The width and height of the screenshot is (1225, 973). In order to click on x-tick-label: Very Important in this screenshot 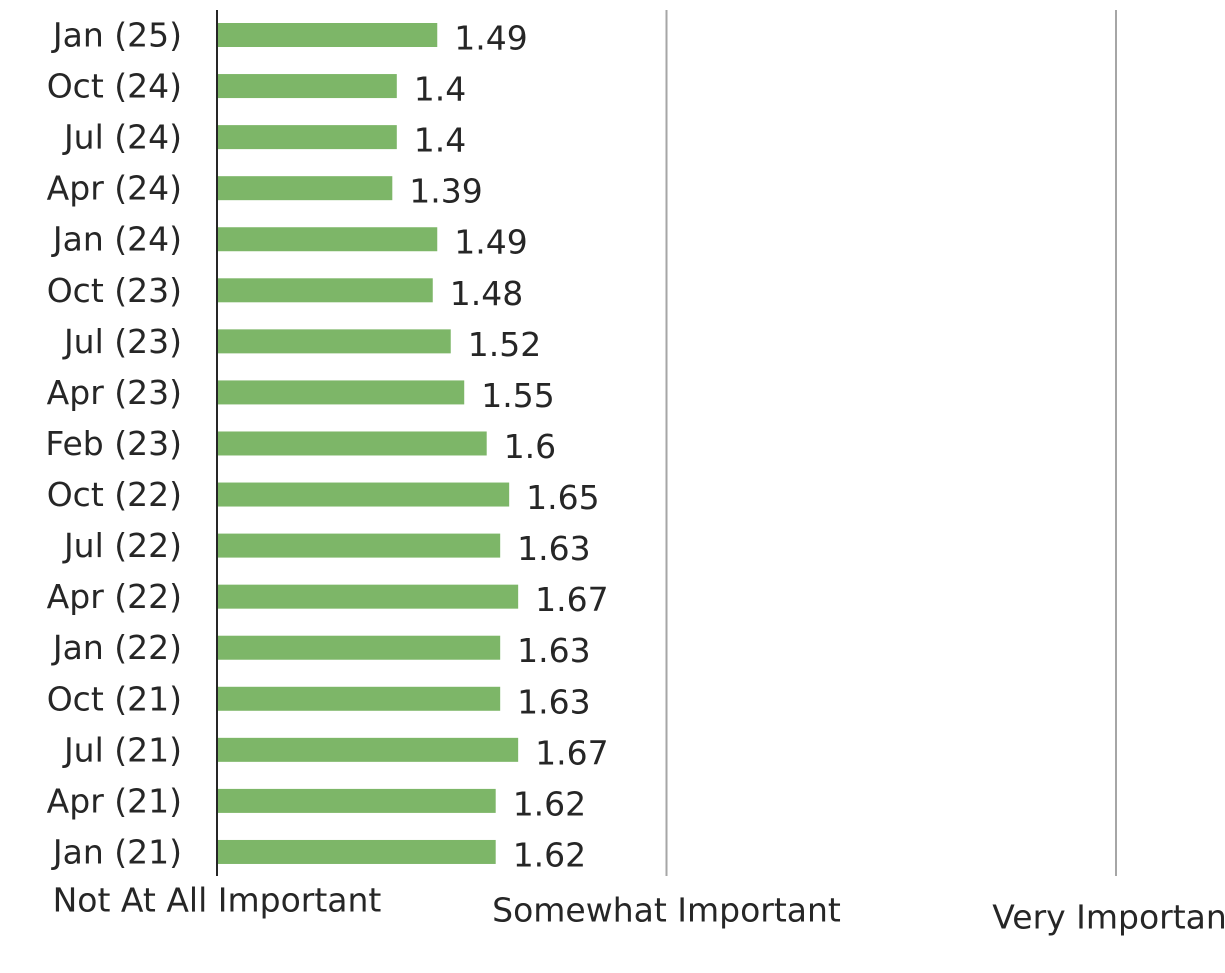, I will do `click(1108, 917)`.